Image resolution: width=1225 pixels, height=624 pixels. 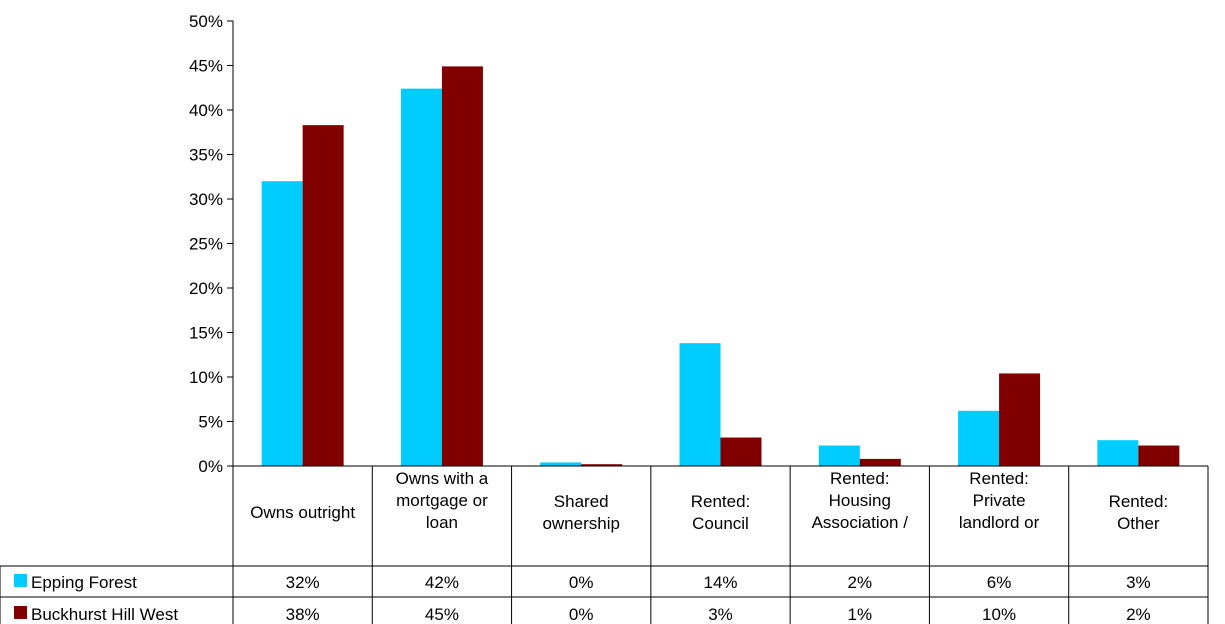 What do you see at coordinates (442, 614) in the screenshot?
I see `table-value-label: 45%` at bounding box center [442, 614].